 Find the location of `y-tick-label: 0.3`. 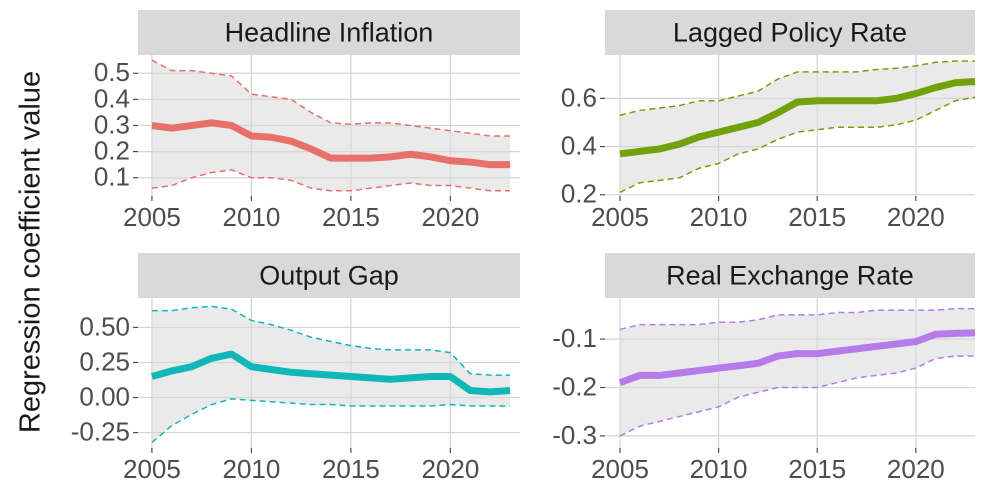

y-tick-label: 0.3 is located at coordinates (112, 124).